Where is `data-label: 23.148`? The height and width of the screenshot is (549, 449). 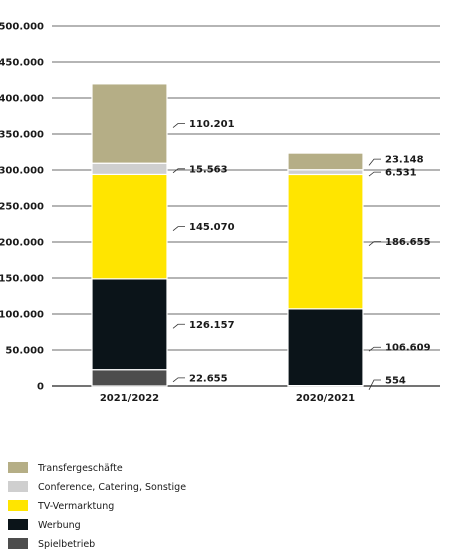 data-label: 23.148 is located at coordinates (404, 160).